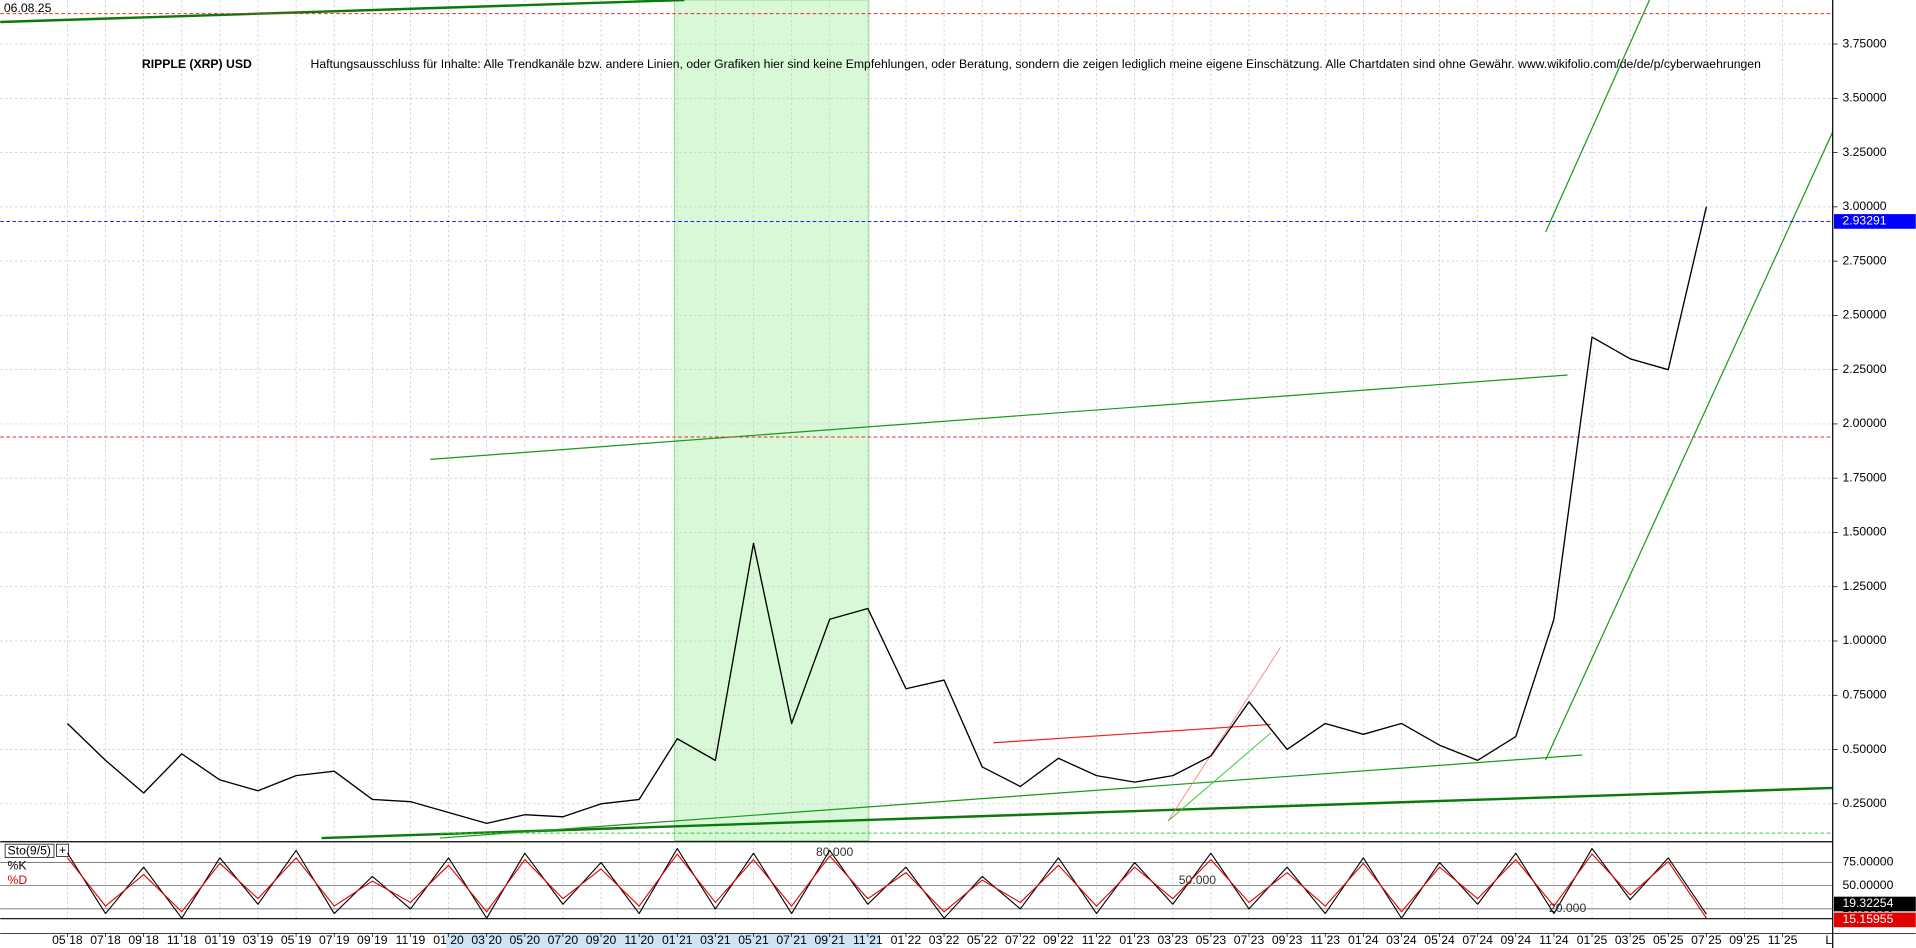 The width and height of the screenshot is (1916, 948). Describe the element at coordinates (182, 940) in the screenshot. I see `x-tick-label: 11 18` at that location.